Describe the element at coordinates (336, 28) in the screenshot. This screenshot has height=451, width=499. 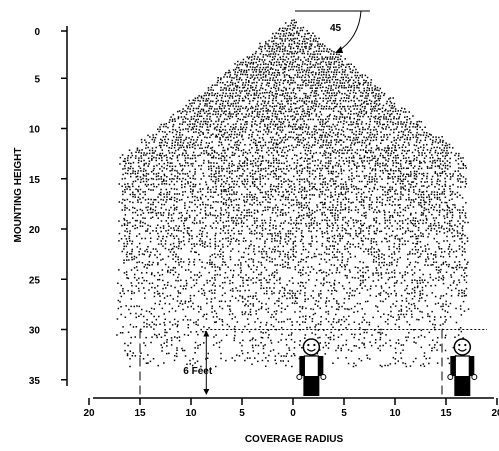
I see `cone-angle-label: 45` at that location.